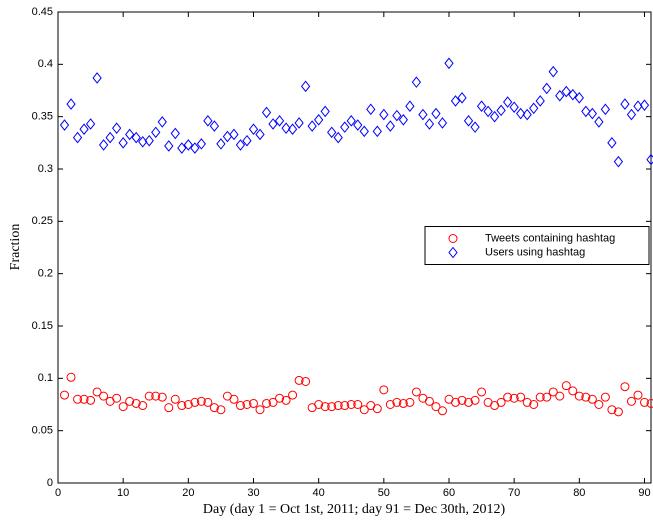 This screenshot has height=523, width=653. Describe the element at coordinates (15, 247) in the screenshot. I see `y-axis-label: Fraction` at that location.